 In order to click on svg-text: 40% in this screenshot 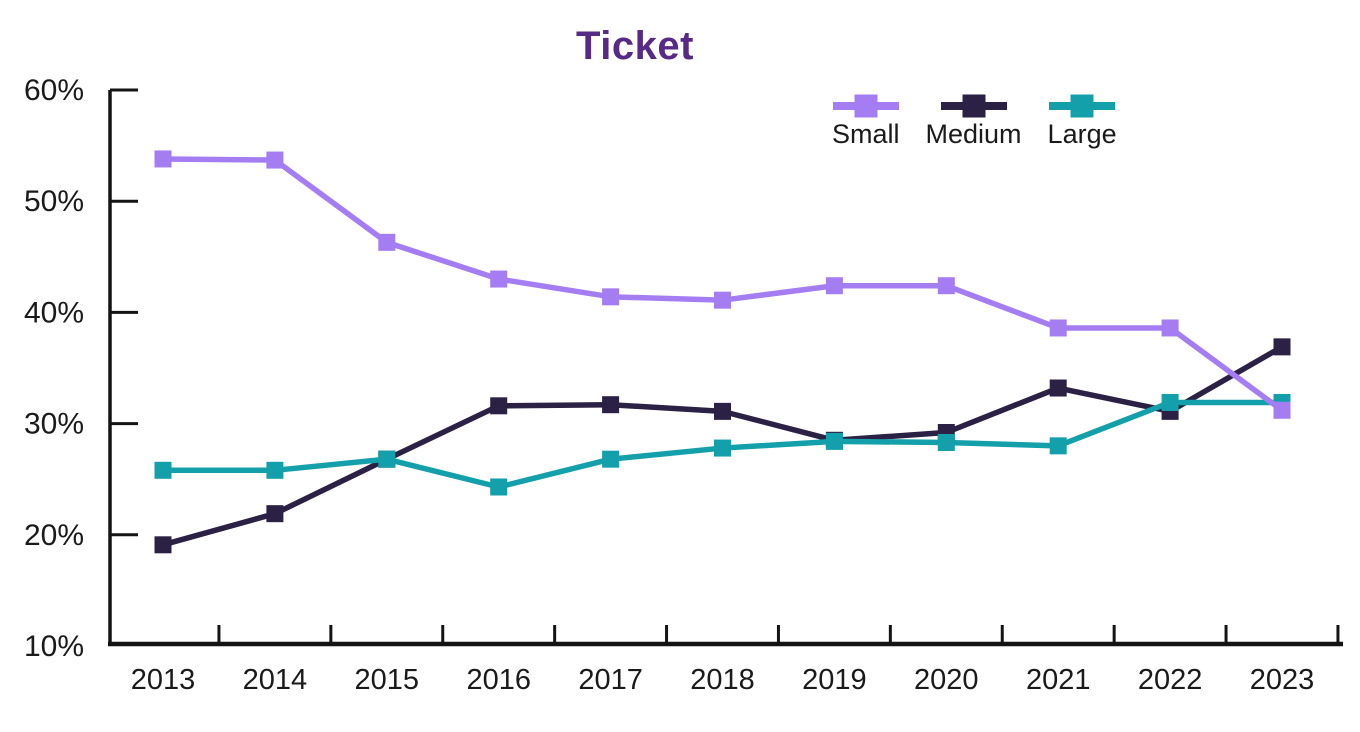, I will do `click(54, 312)`.